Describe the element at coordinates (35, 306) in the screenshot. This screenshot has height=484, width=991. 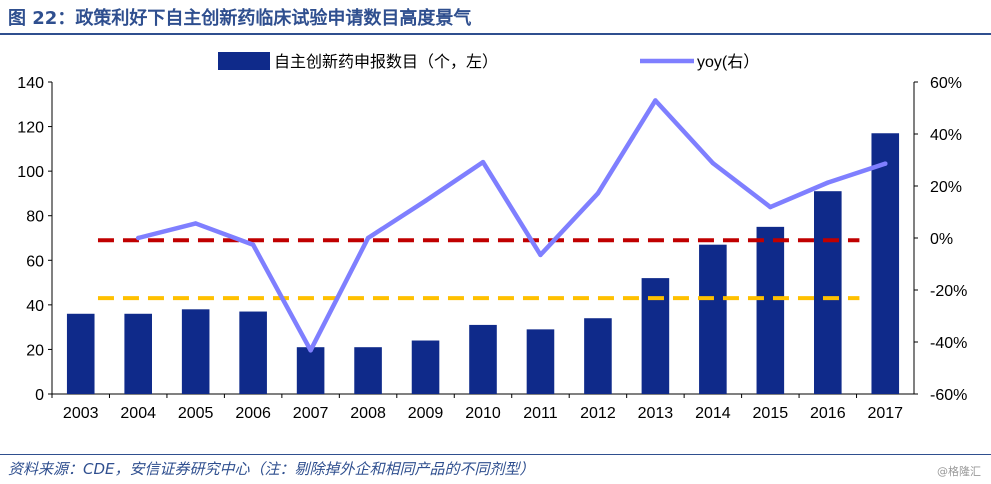
I see `left-axis-tick-label: 40` at that location.